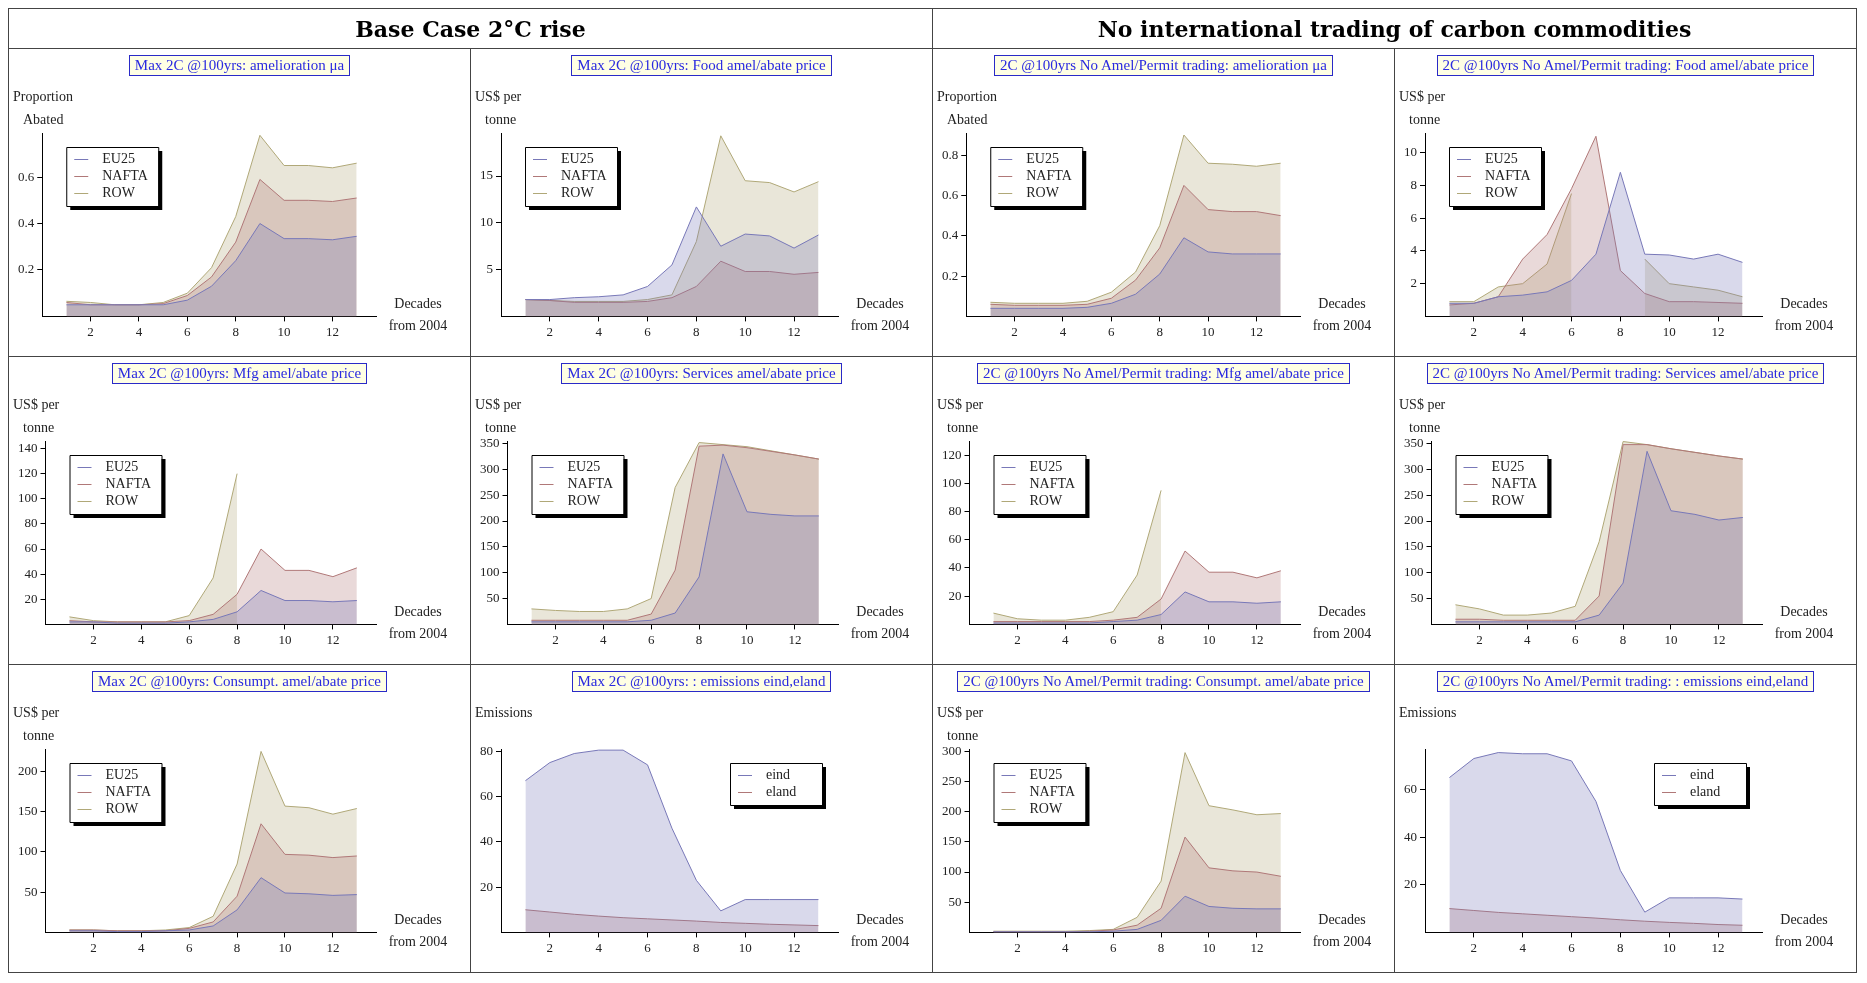  I want to click on y-tick-label: 10, so click(486, 222).